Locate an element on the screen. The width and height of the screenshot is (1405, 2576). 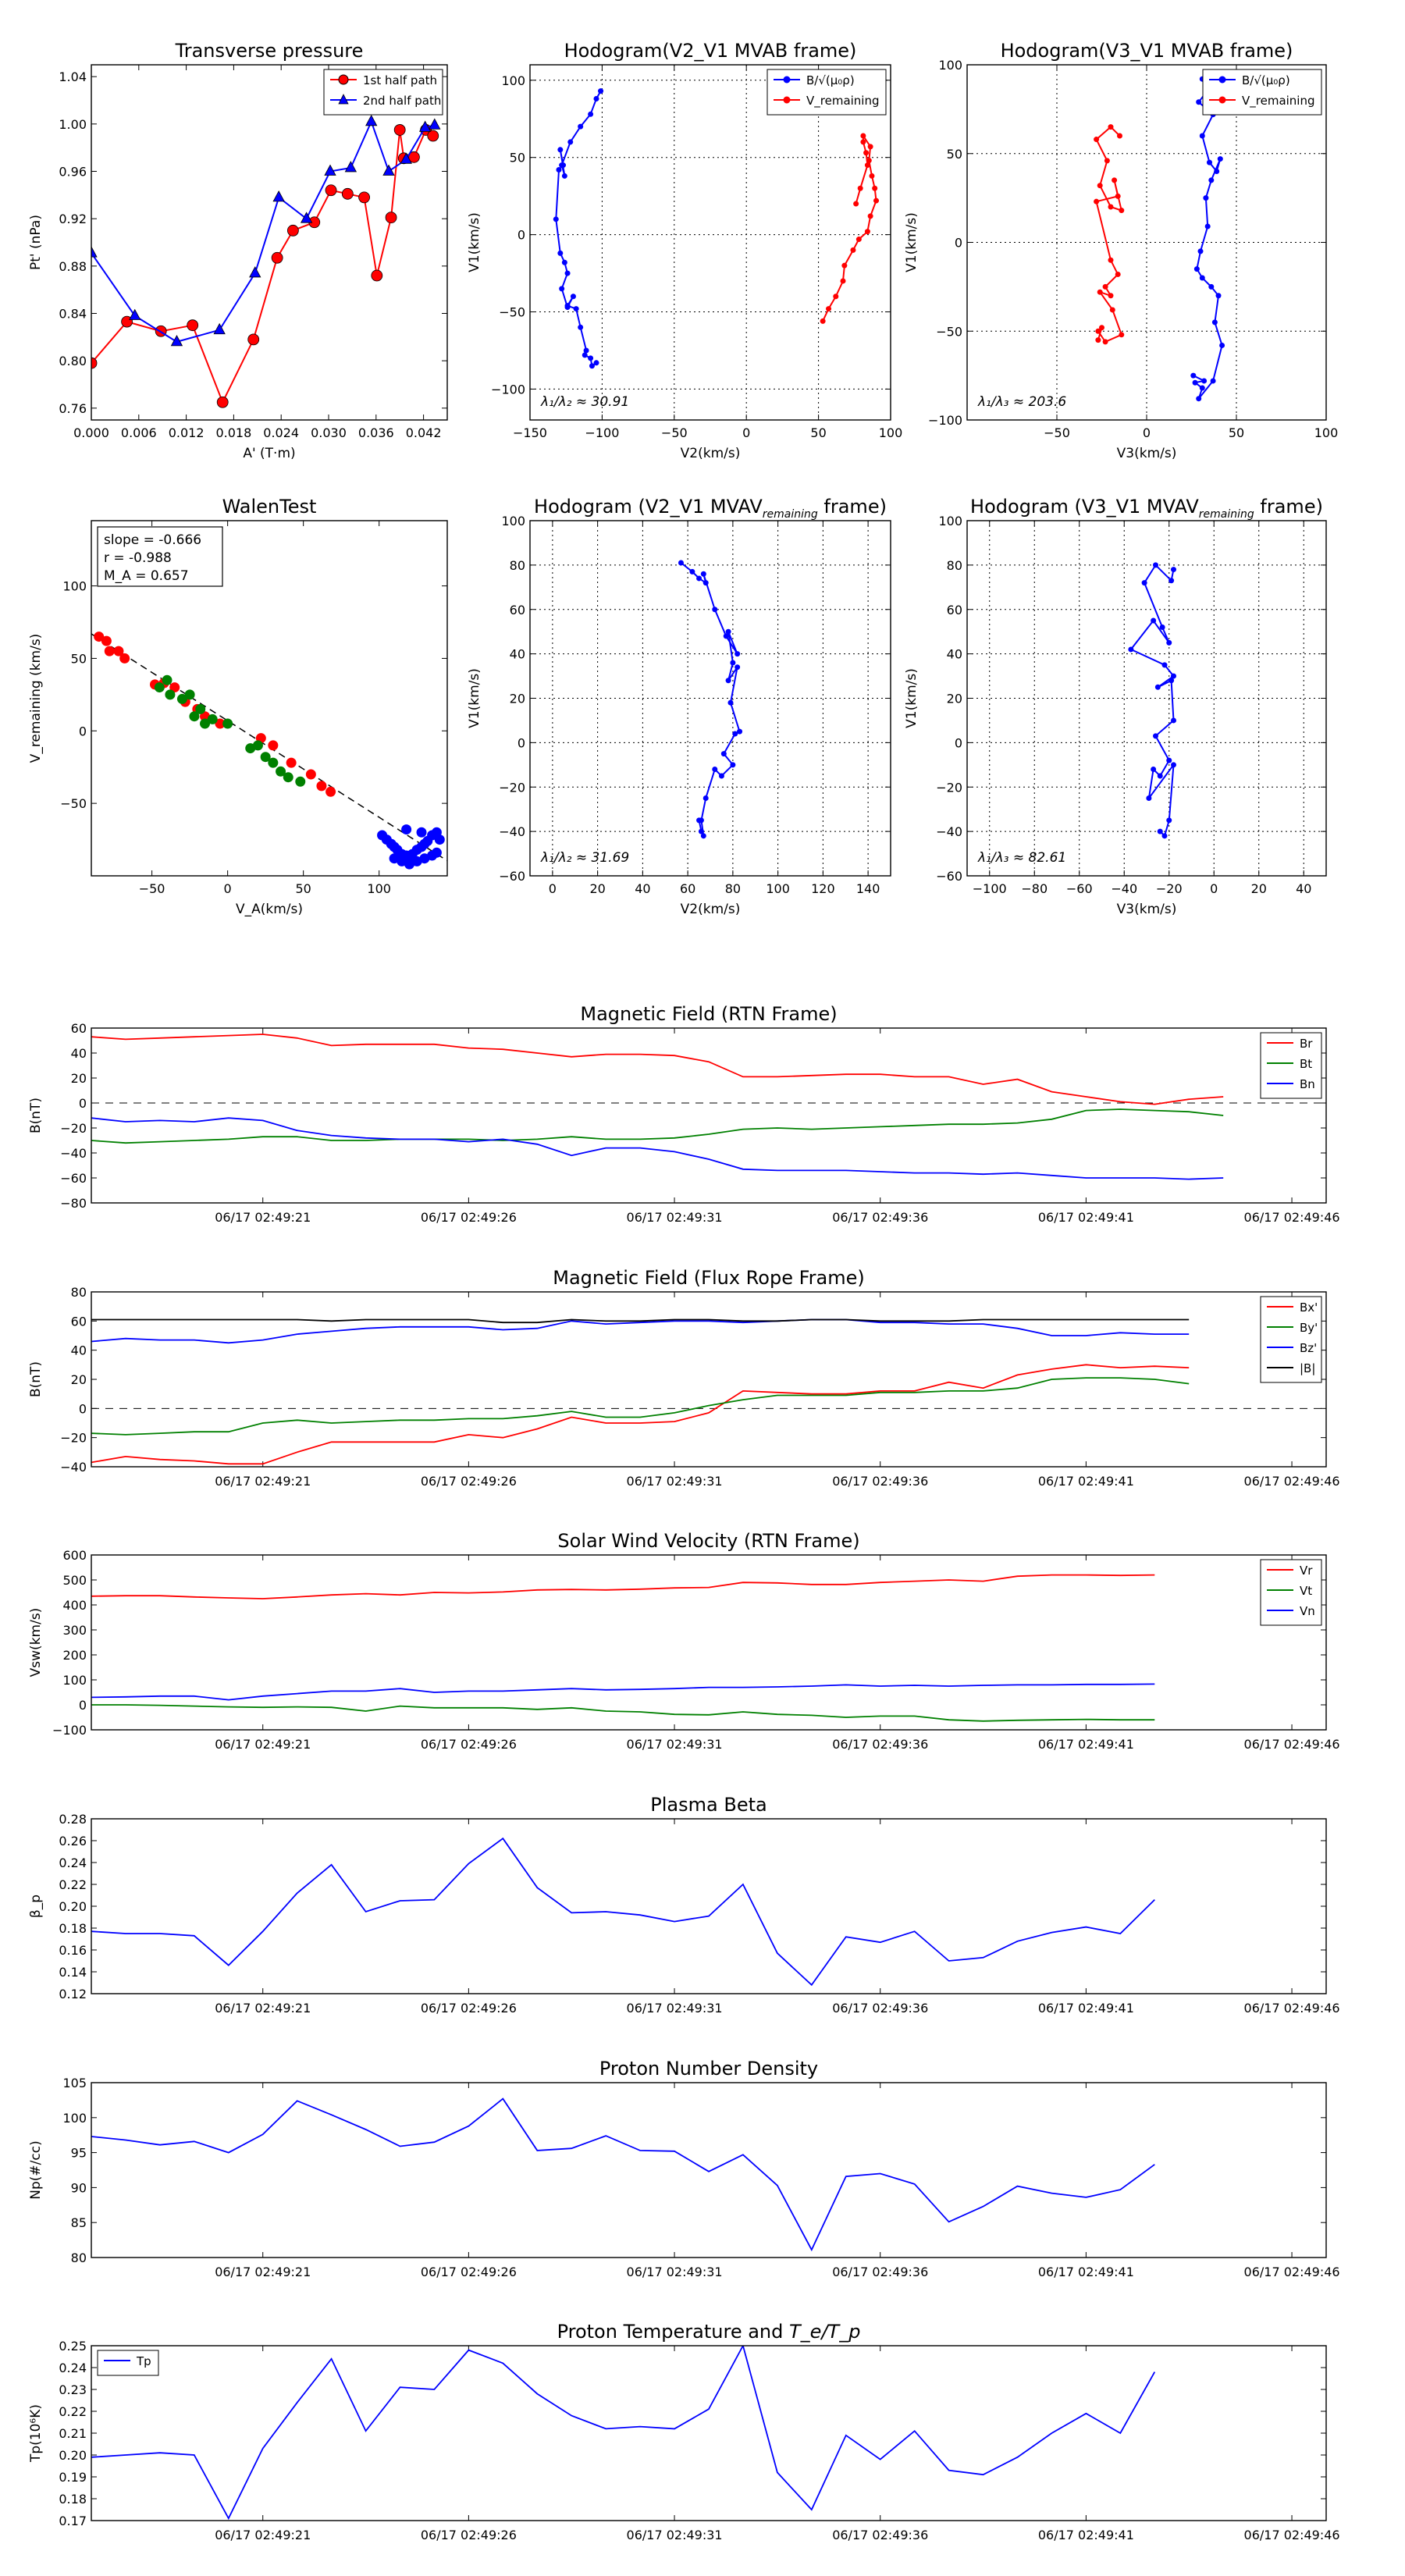
x-axis-label: A' (T·m) is located at coordinates (269, 454).